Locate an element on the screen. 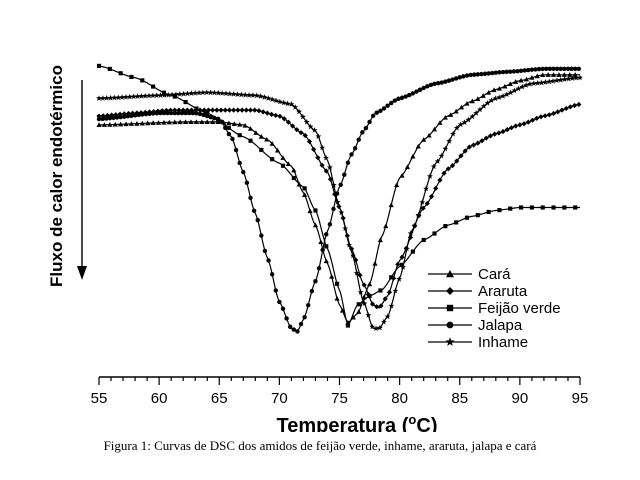 The width and height of the screenshot is (640, 480). x-tick-label: 70 is located at coordinates (279, 398).